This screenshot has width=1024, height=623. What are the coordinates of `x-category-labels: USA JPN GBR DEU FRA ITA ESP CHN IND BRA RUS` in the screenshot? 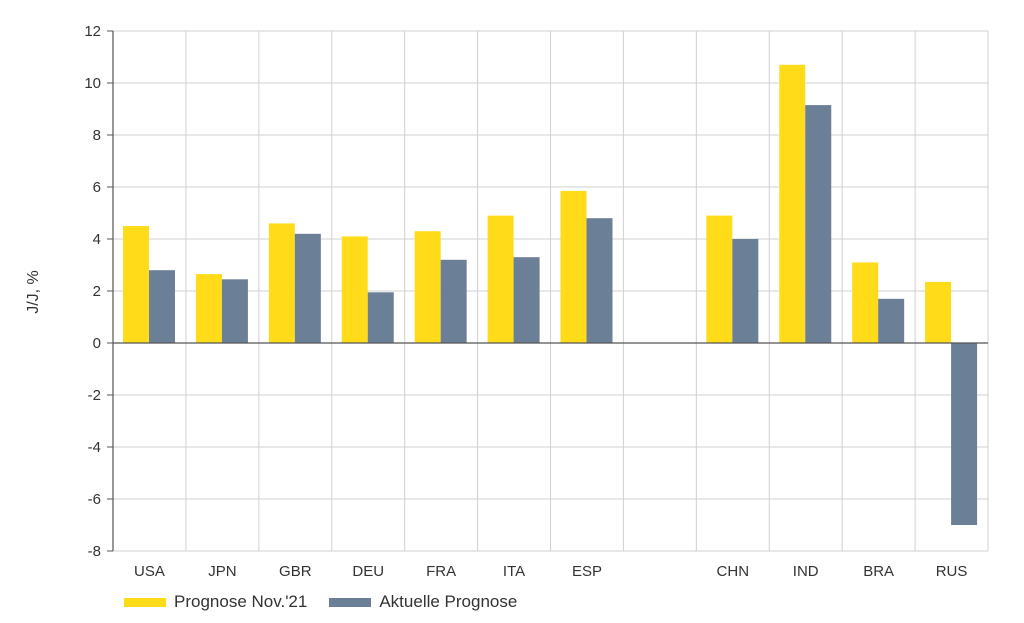 It's located at (550, 571).